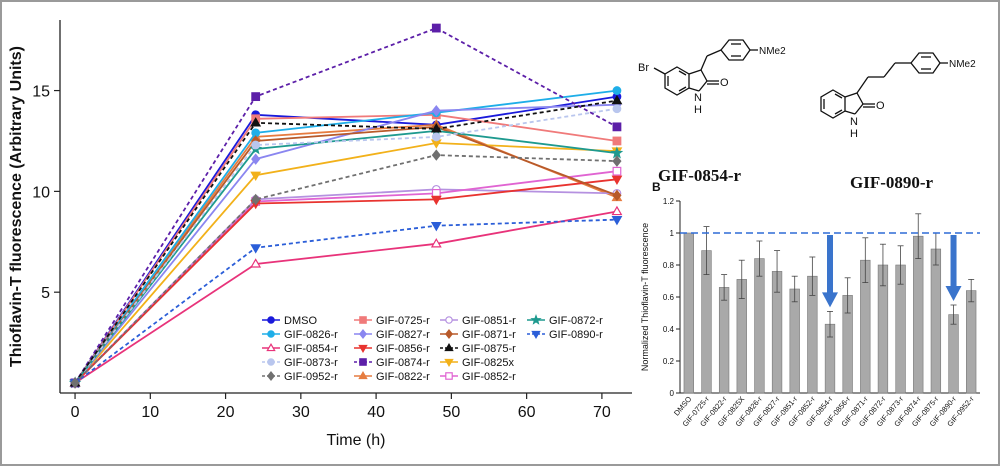 This screenshot has width=1000, height=466. What do you see at coordinates (892, 182) in the screenshot?
I see `compound-name-gif-0890-r: GIF-0890-r` at bounding box center [892, 182].